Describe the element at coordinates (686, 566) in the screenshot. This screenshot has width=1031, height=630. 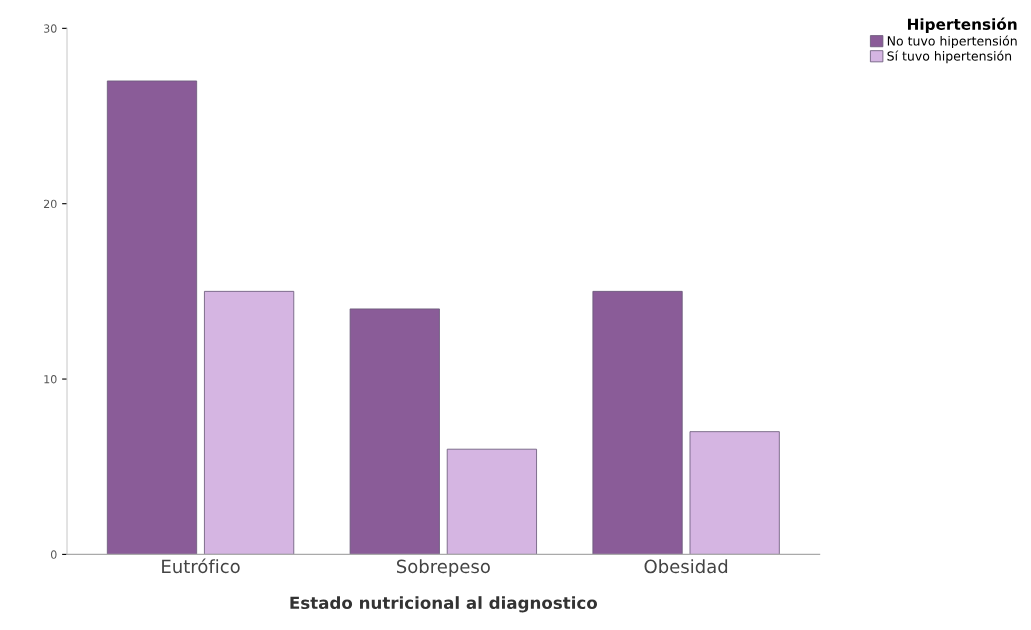
I see `x-tick-label: Obesidad` at that location.